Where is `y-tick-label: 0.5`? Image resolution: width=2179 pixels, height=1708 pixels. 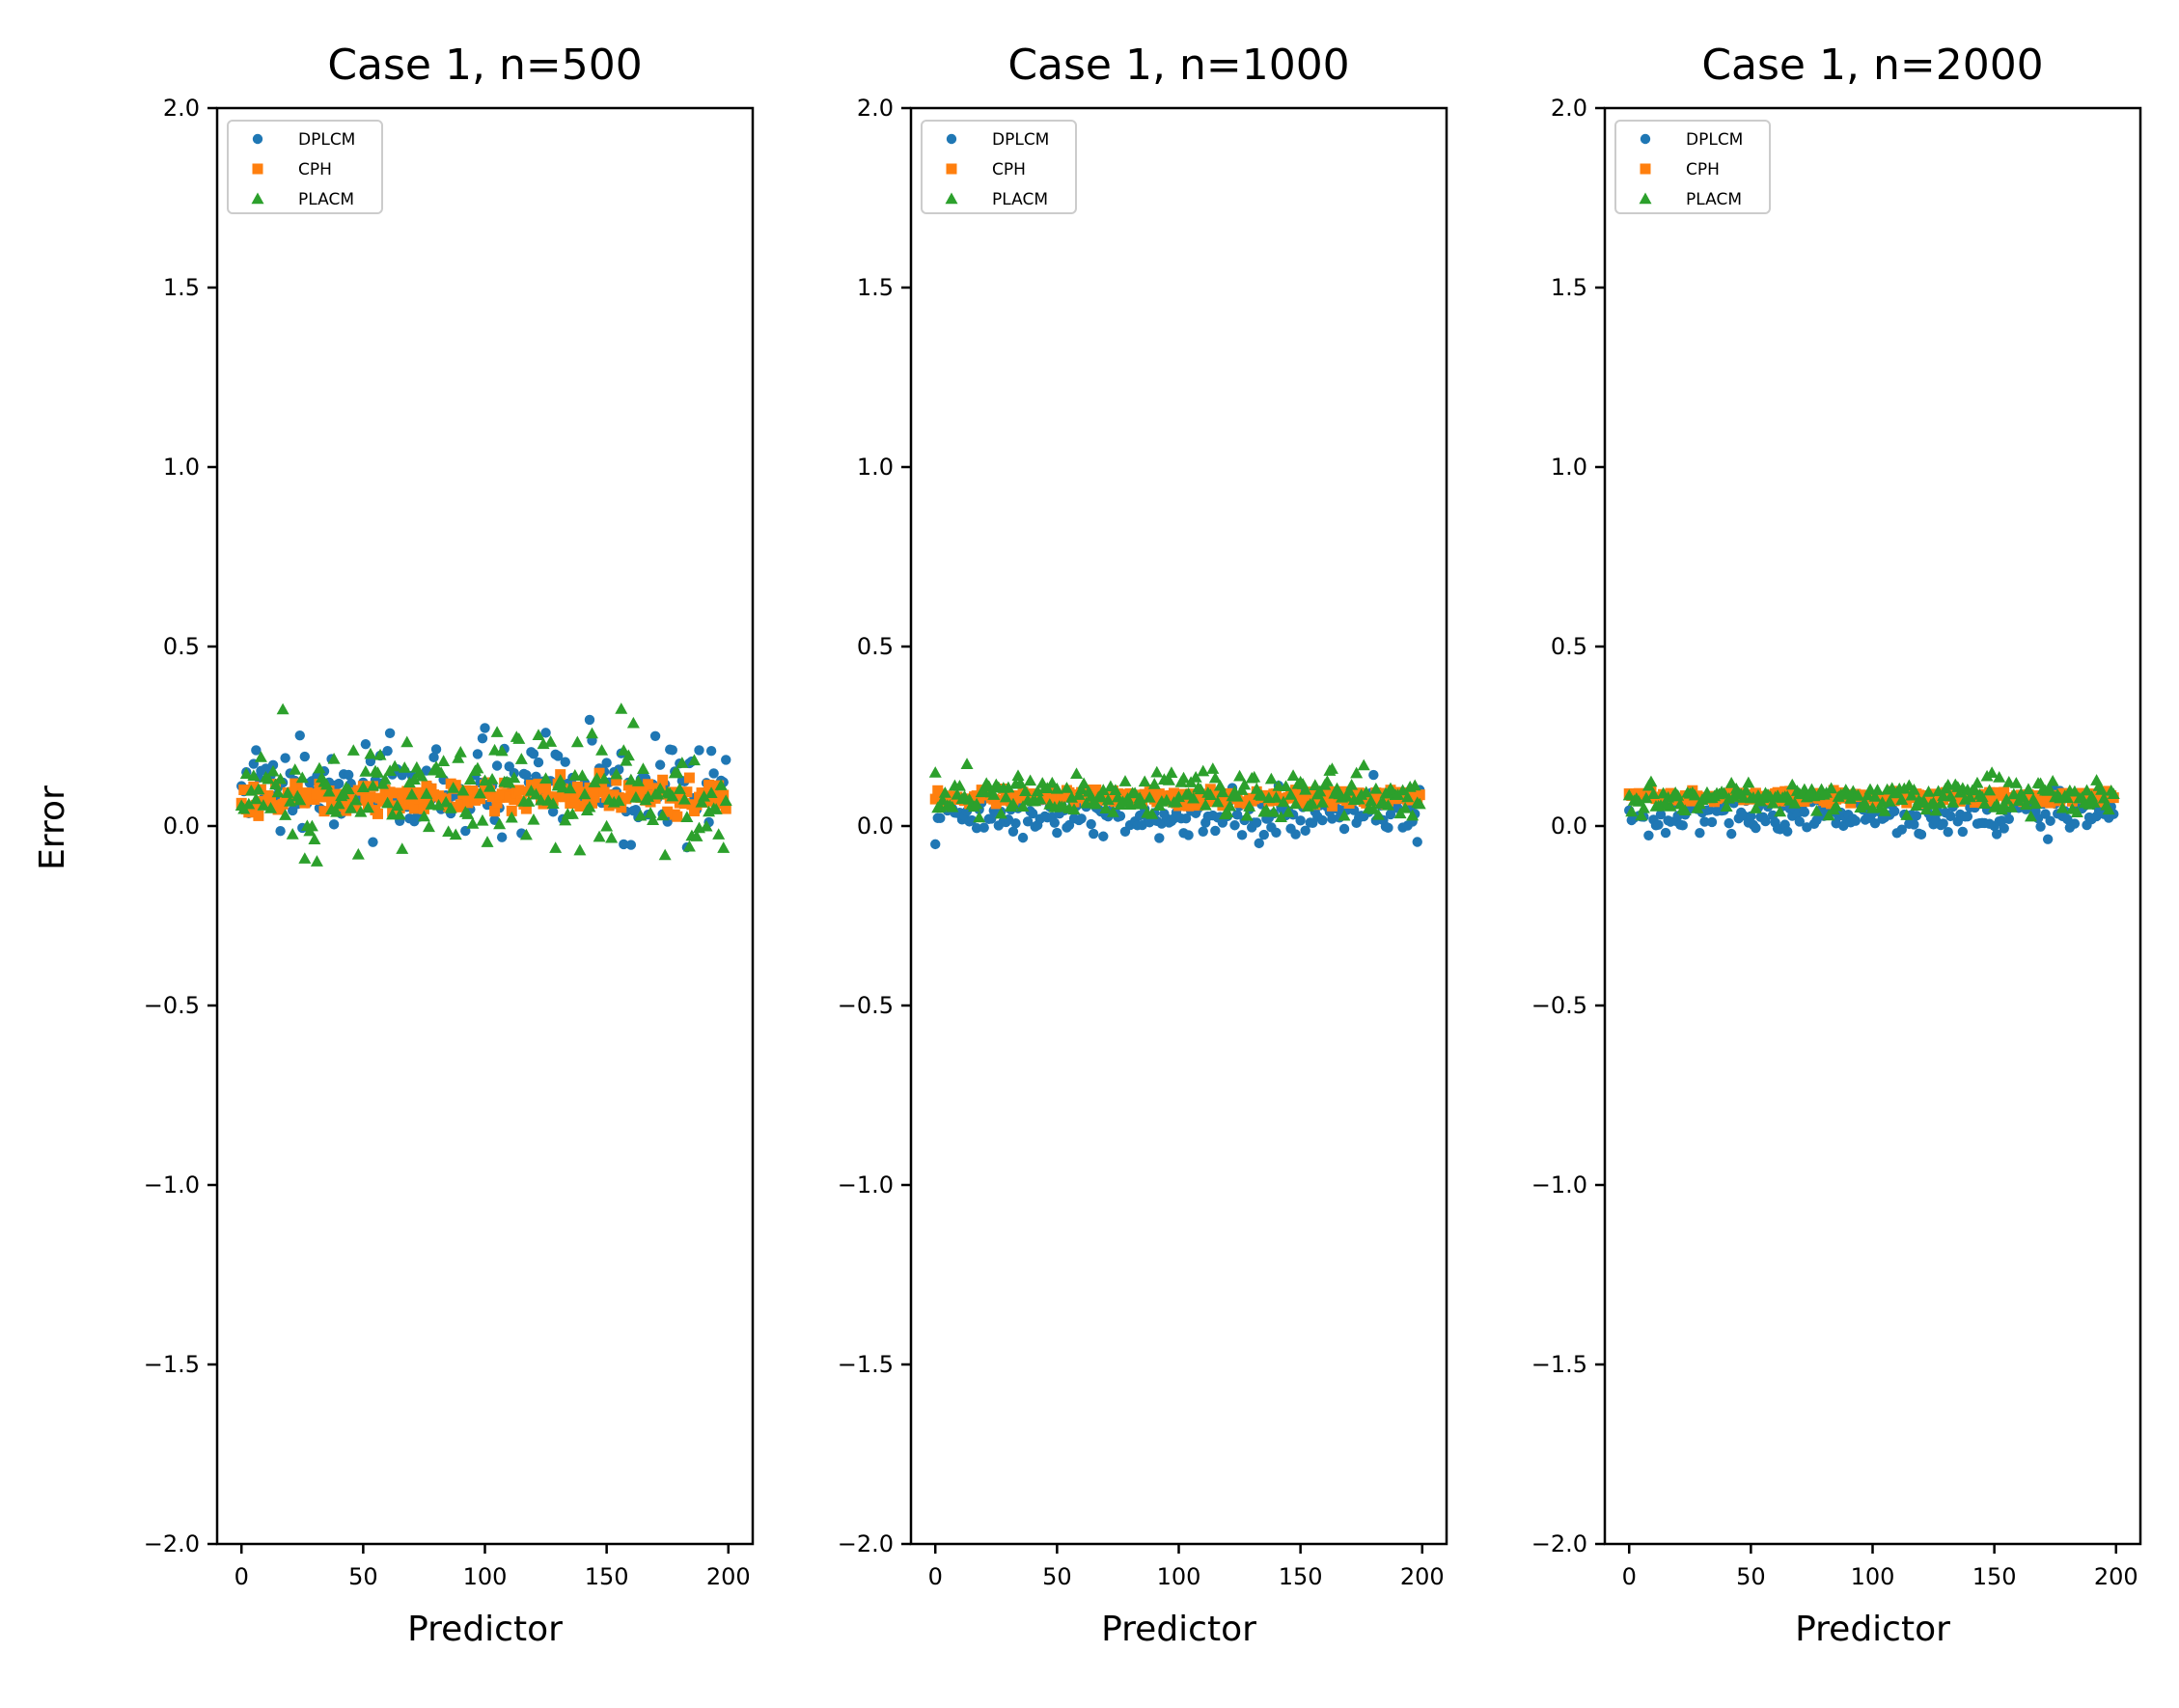 y-tick-label: 0.5 is located at coordinates (1569, 646).